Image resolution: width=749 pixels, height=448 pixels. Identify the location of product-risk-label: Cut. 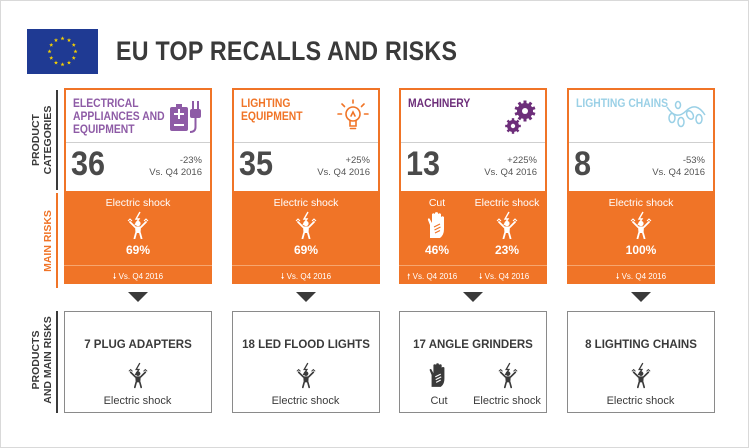
(439, 401).